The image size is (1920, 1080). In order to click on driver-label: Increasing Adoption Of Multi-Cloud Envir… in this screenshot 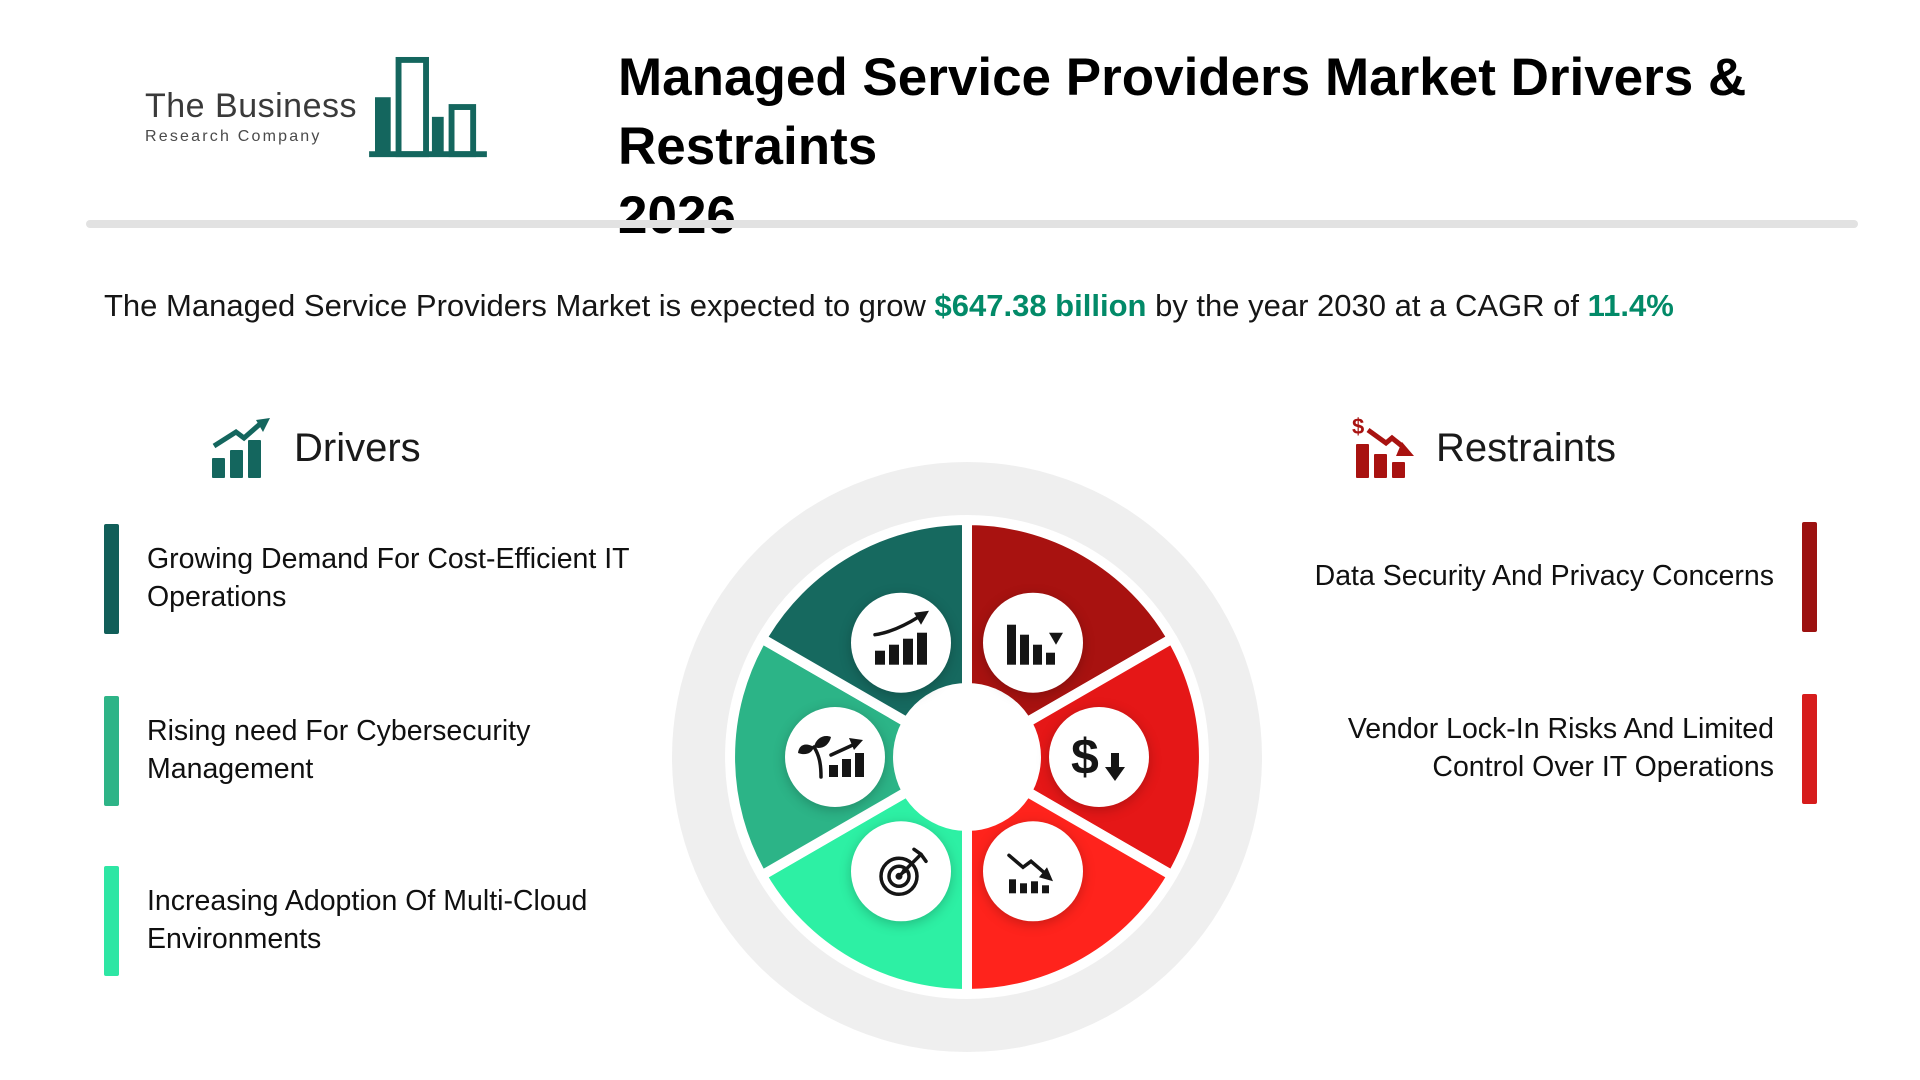, I will do `click(367, 920)`.